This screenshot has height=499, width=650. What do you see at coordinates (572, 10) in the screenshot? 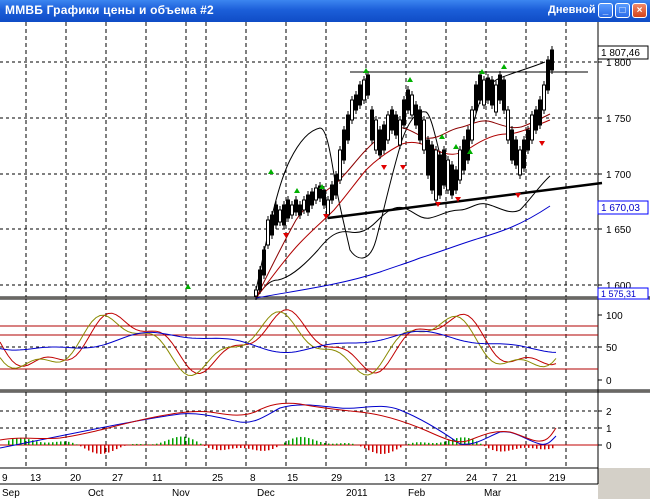
I see `timeframe-label: Дневной` at bounding box center [572, 10].